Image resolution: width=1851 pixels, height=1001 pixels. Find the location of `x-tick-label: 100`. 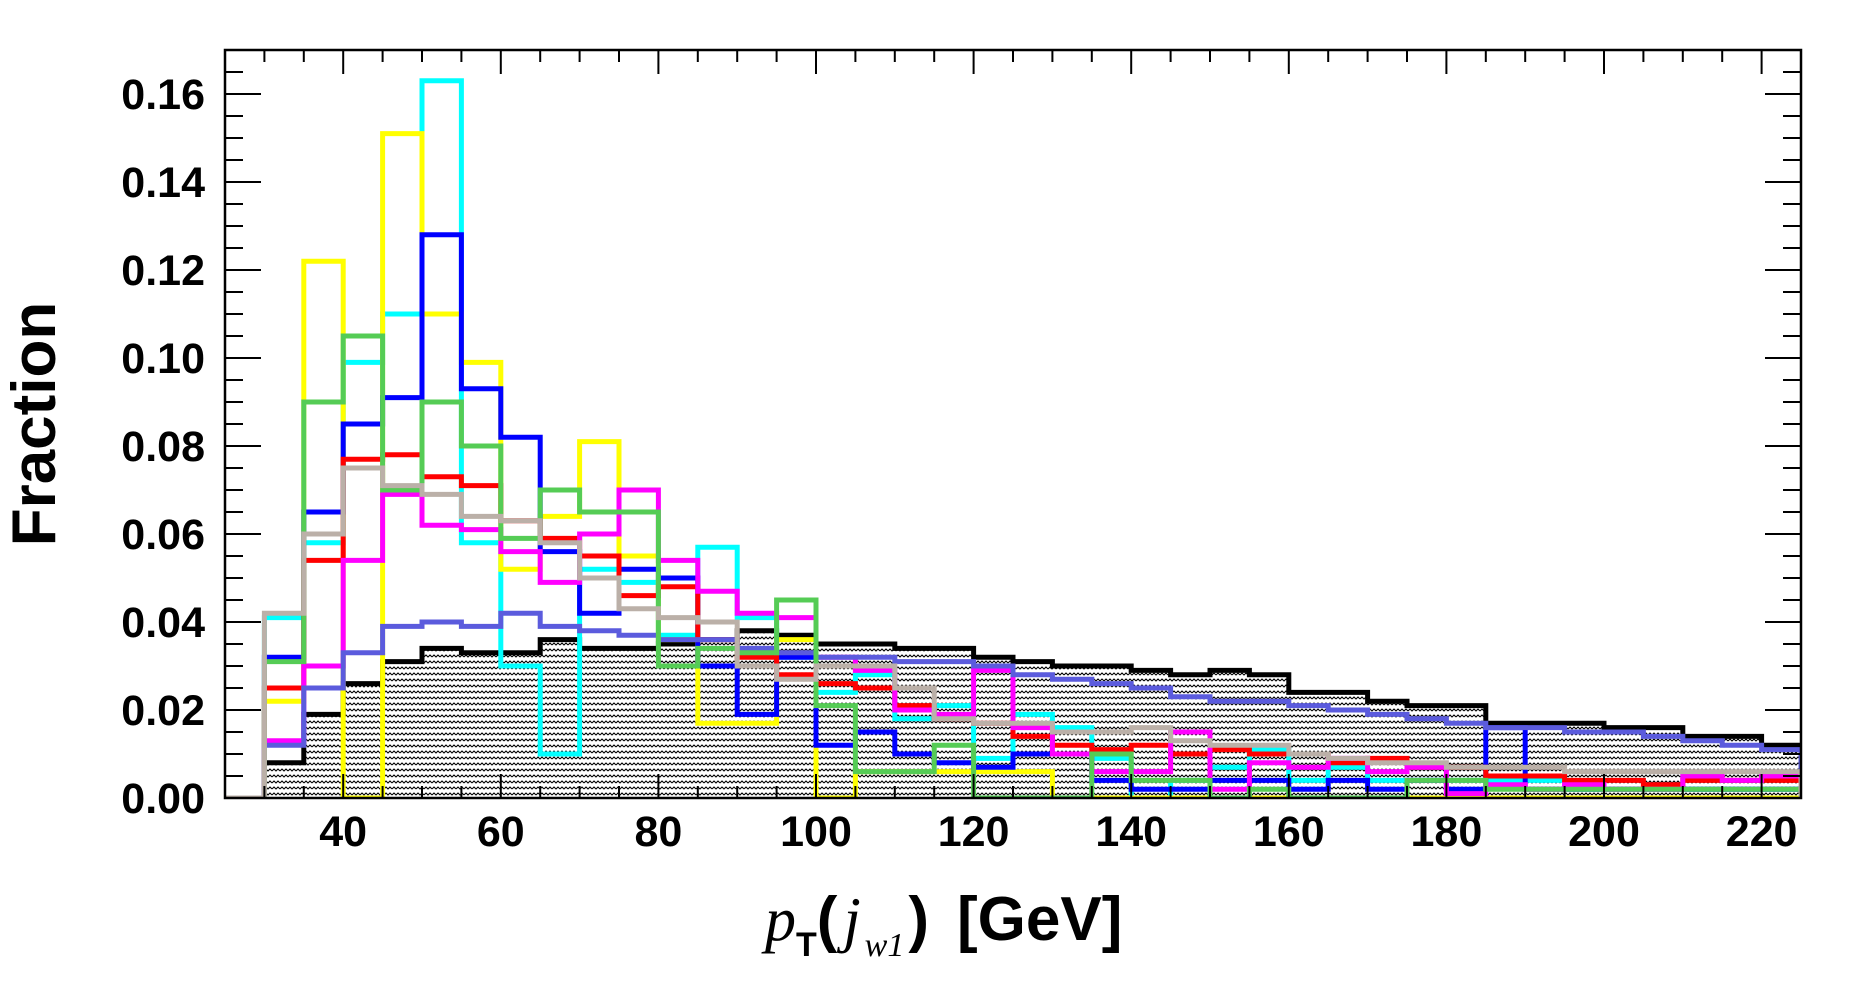

x-tick-label: 100 is located at coordinates (816, 832).